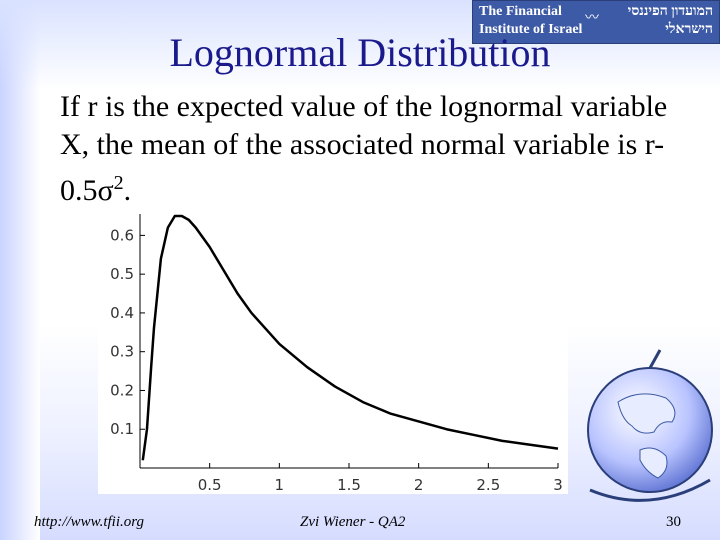 The image size is (720, 540). What do you see at coordinates (650, 425) in the screenshot?
I see `globe-icon` at bounding box center [650, 425].